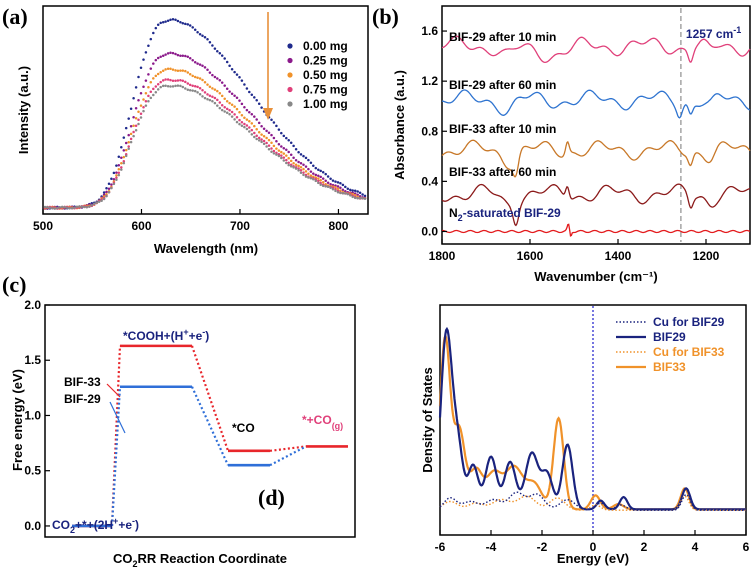 The height and width of the screenshot is (572, 756). Describe the element at coordinates (669, 337) in the screenshot. I see `panel-d-legend-entry: BIF29` at that location.